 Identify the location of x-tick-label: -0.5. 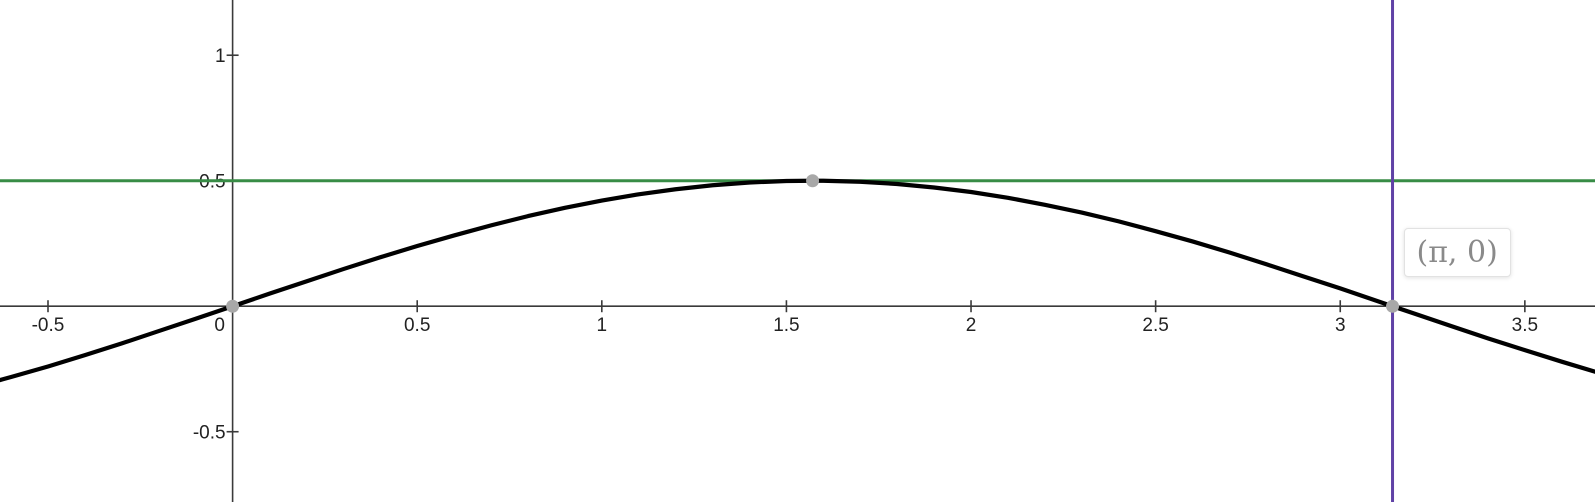
(48, 325).